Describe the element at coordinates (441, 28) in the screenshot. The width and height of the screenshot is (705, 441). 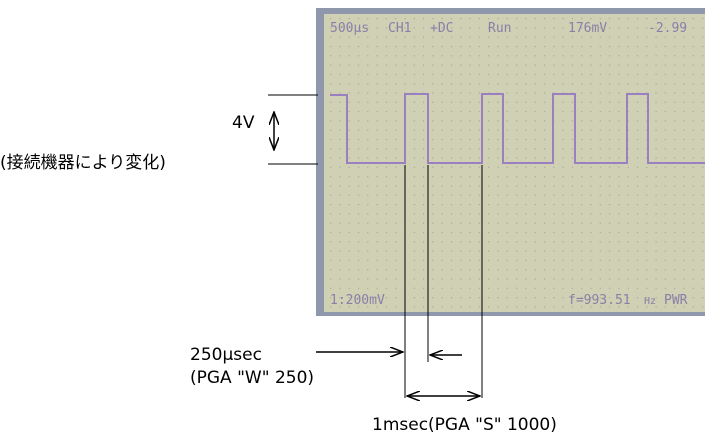
I see `coupling: +DC` at that location.